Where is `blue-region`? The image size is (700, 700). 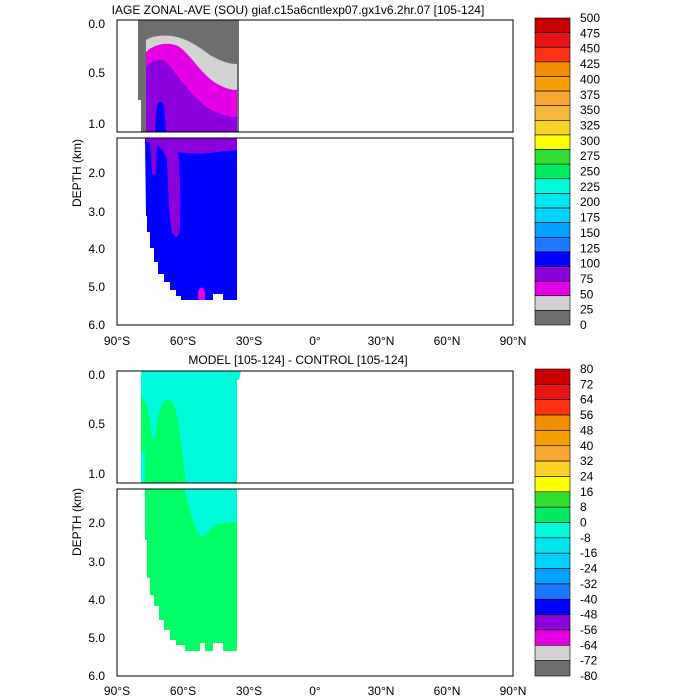 blue-region is located at coordinates (191, 219).